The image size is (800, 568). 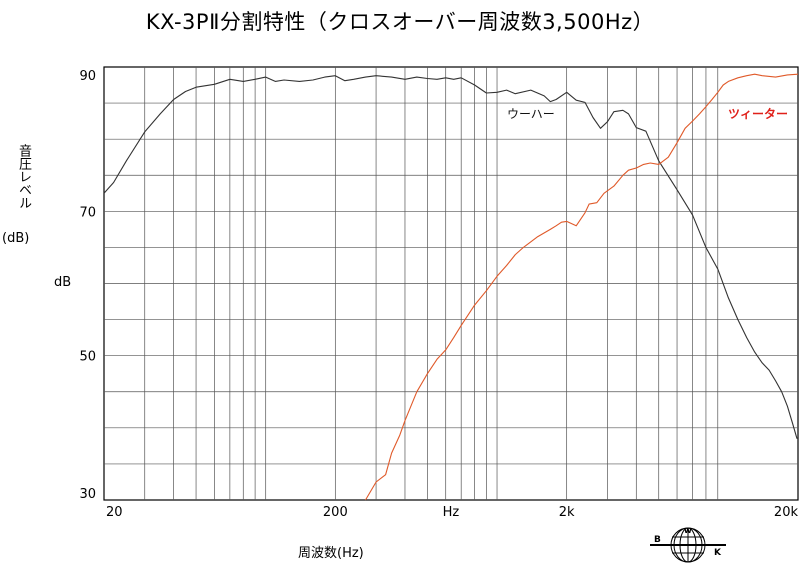 I want to click on x-tick-label: Hz, so click(x=451, y=512).